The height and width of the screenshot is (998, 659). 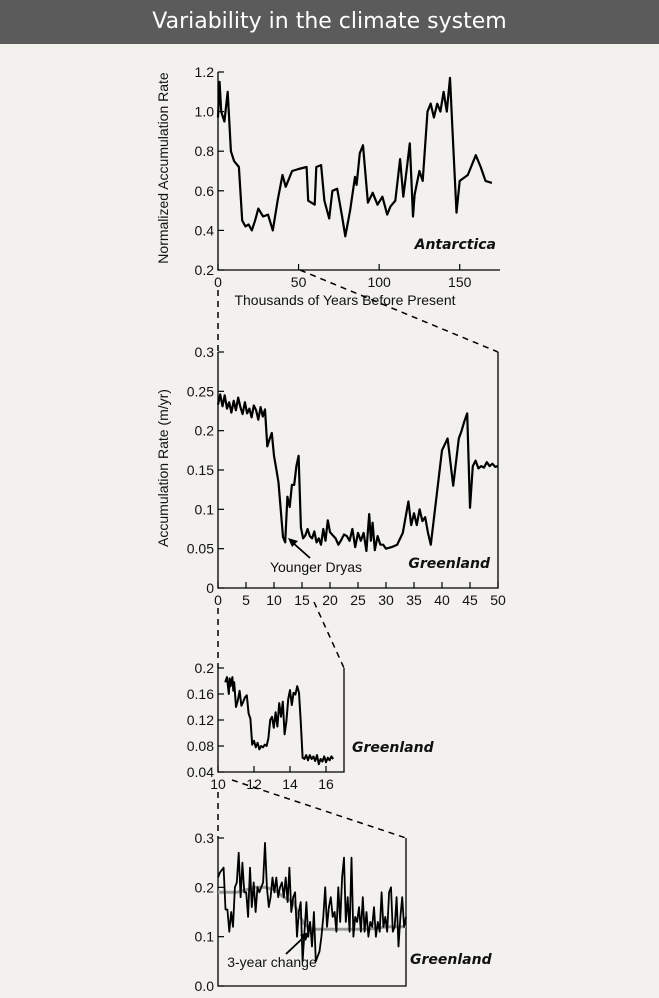 I want to click on x-tick-labels: 0 50 100 150, so click(x=343, y=277).